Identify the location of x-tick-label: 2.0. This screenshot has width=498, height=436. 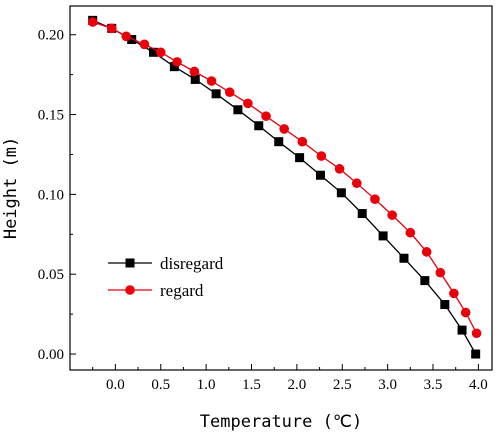
(297, 385).